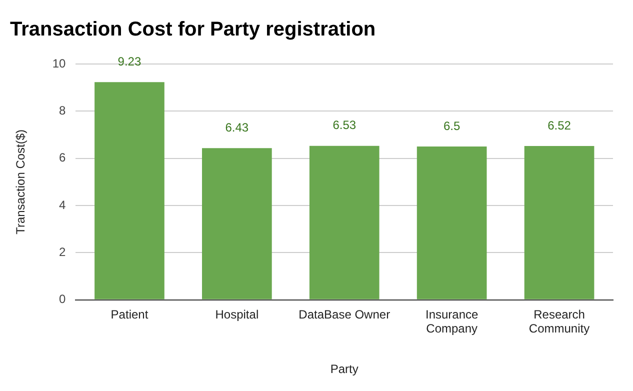 The width and height of the screenshot is (633, 391). I want to click on x-axis-title: Party, so click(344, 369).